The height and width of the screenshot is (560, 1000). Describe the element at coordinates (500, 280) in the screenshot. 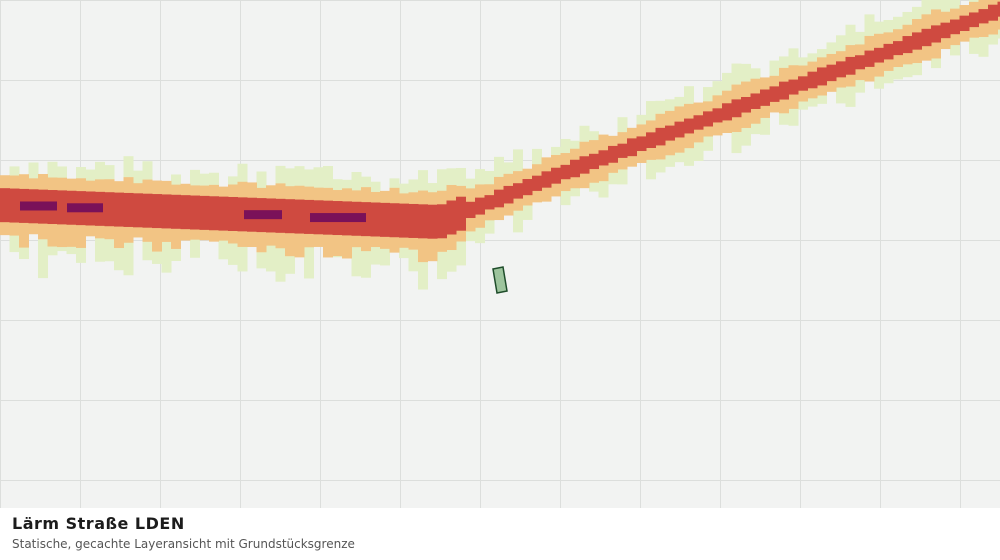

I see `parcel-boundary` at that location.